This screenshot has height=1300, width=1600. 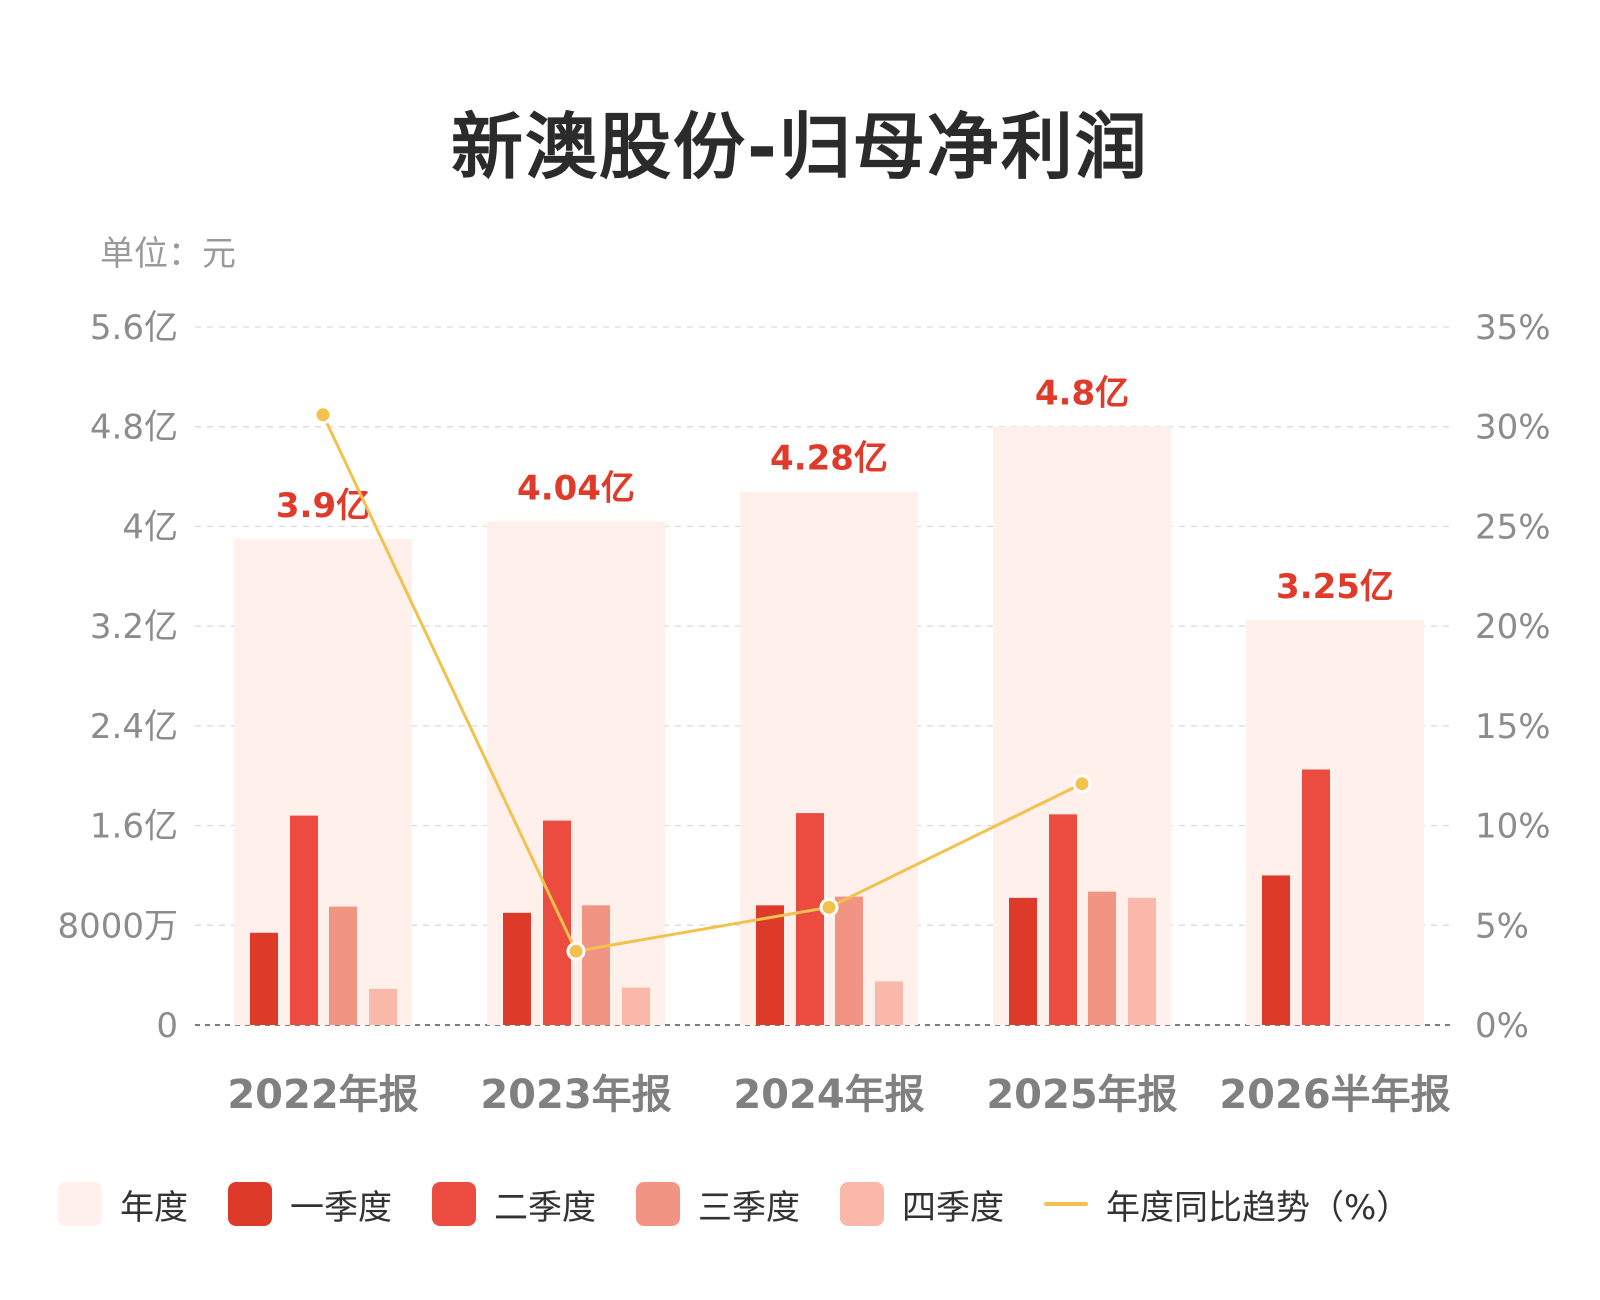 What do you see at coordinates (80, 1204) in the screenshot?
I see `legend-swatch-annual` at bounding box center [80, 1204].